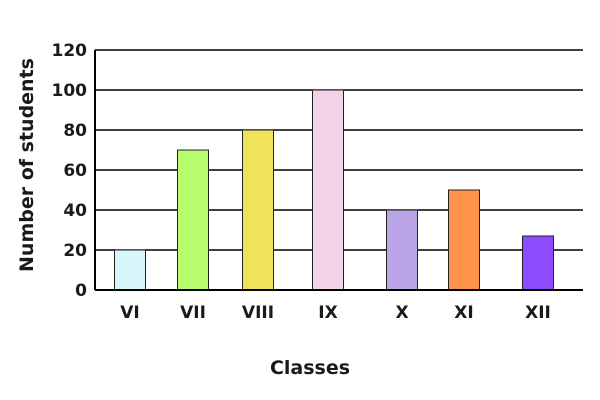 The image size is (600, 400). I want to click on y-tick-labels: 0 20 40 60 80 100 120, so click(70, 171).